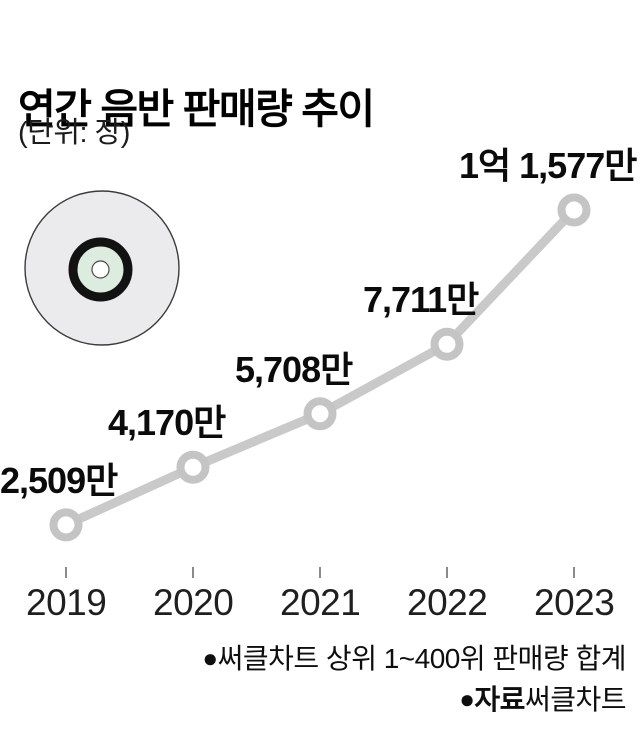  I want to click on x-axis-label: 2019, so click(66, 602).